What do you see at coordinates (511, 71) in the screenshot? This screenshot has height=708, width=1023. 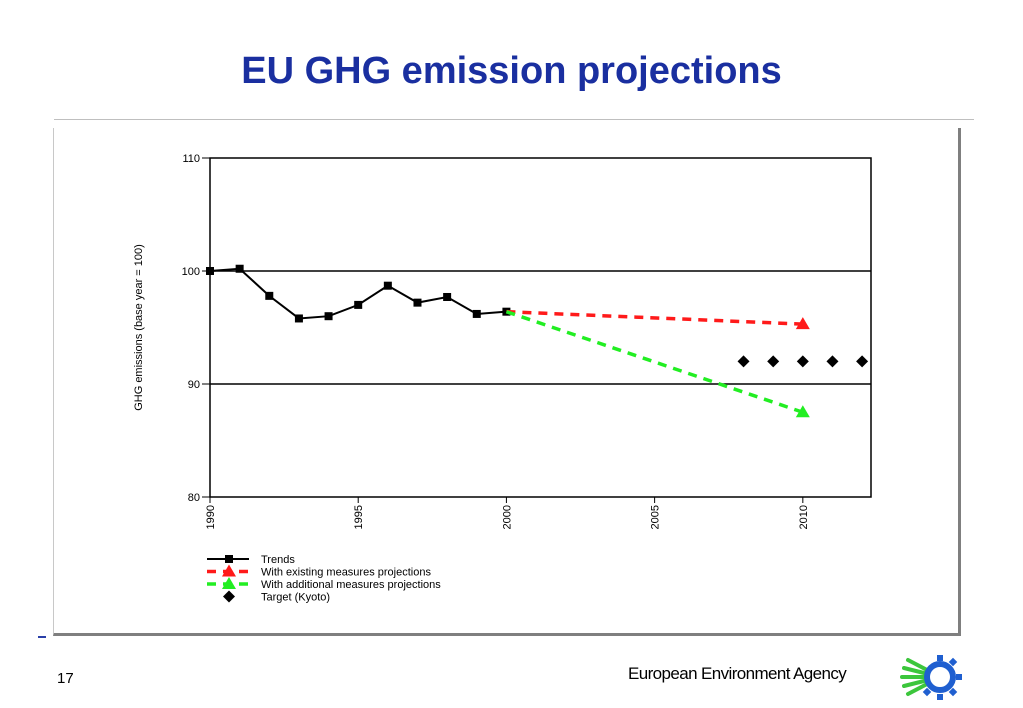 I see `slide-title: EU GHG emission projections` at bounding box center [511, 71].